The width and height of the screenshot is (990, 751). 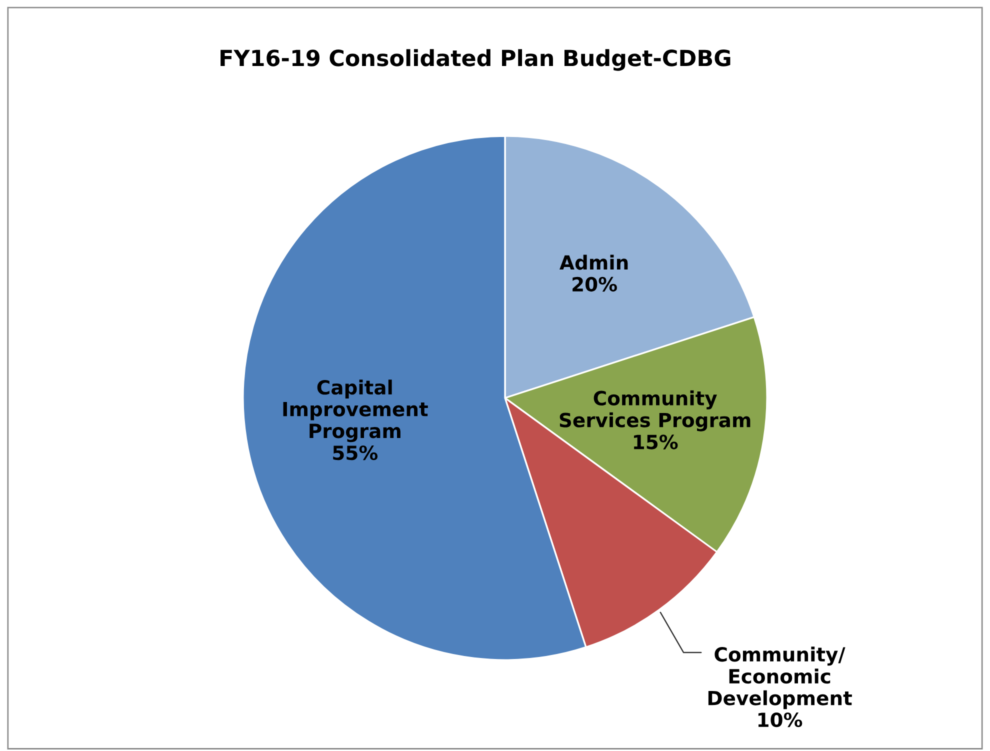 I want to click on slice-label: Capital Improvement Program, so click(x=355, y=411).